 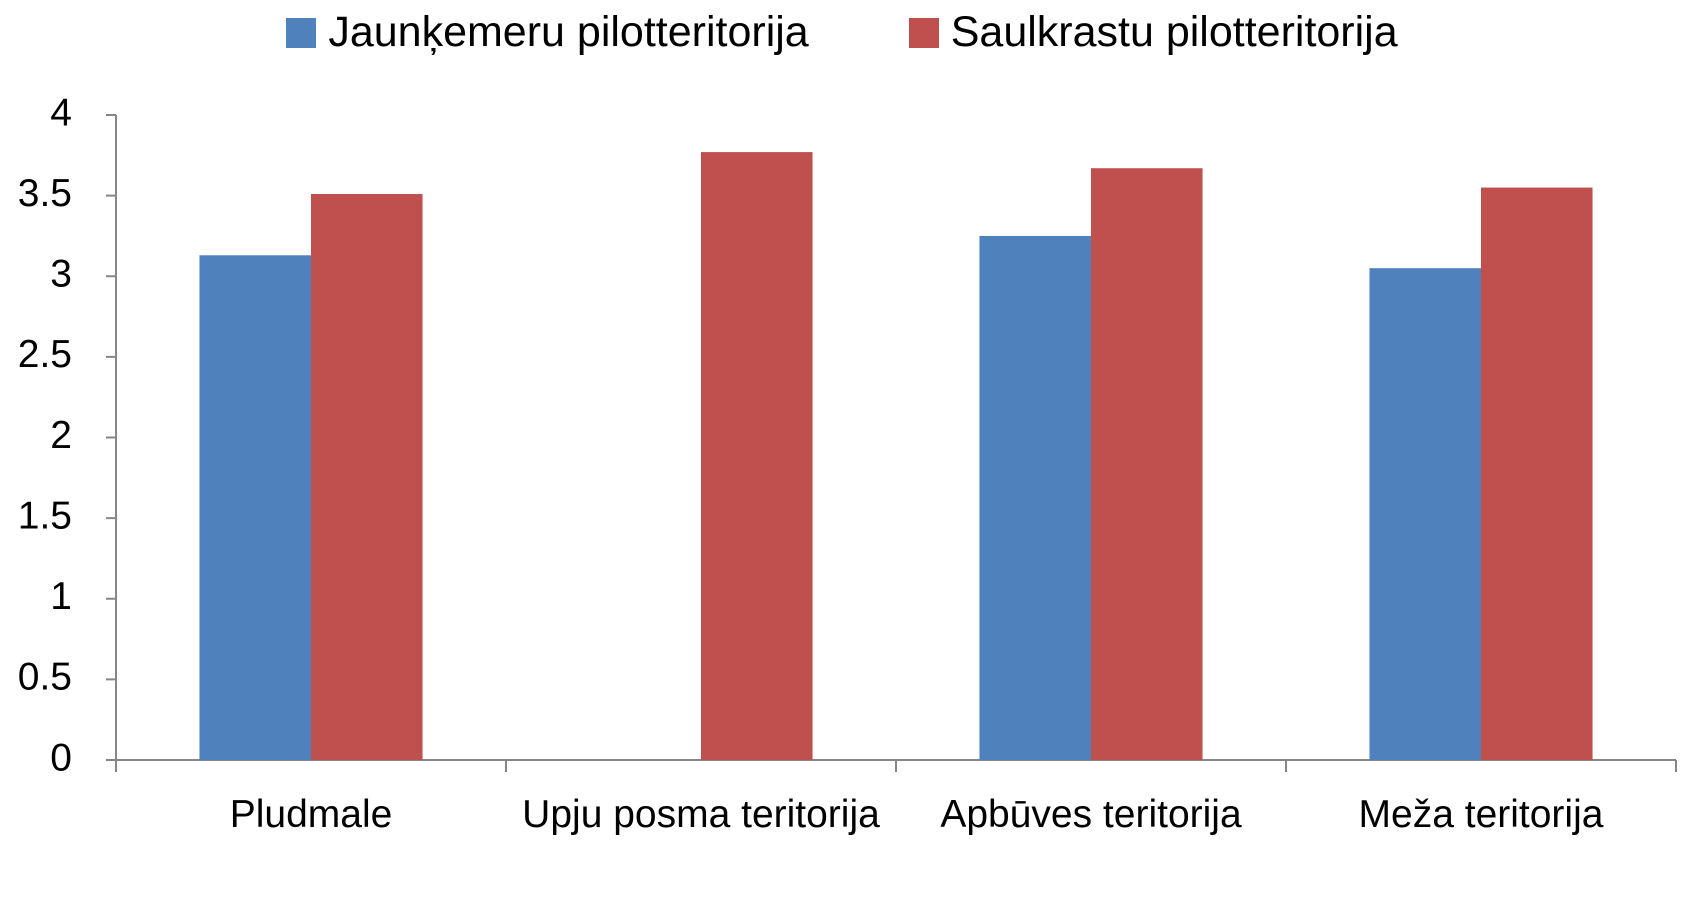 I want to click on x-tick-label: Apbūves teritorija, so click(x=1091, y=814).